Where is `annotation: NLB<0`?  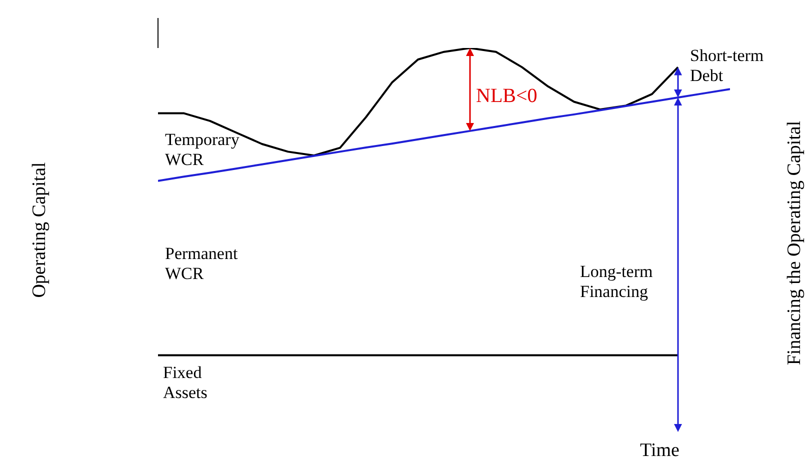
annotation: NLB<0 is located at coordinates (507, 96).